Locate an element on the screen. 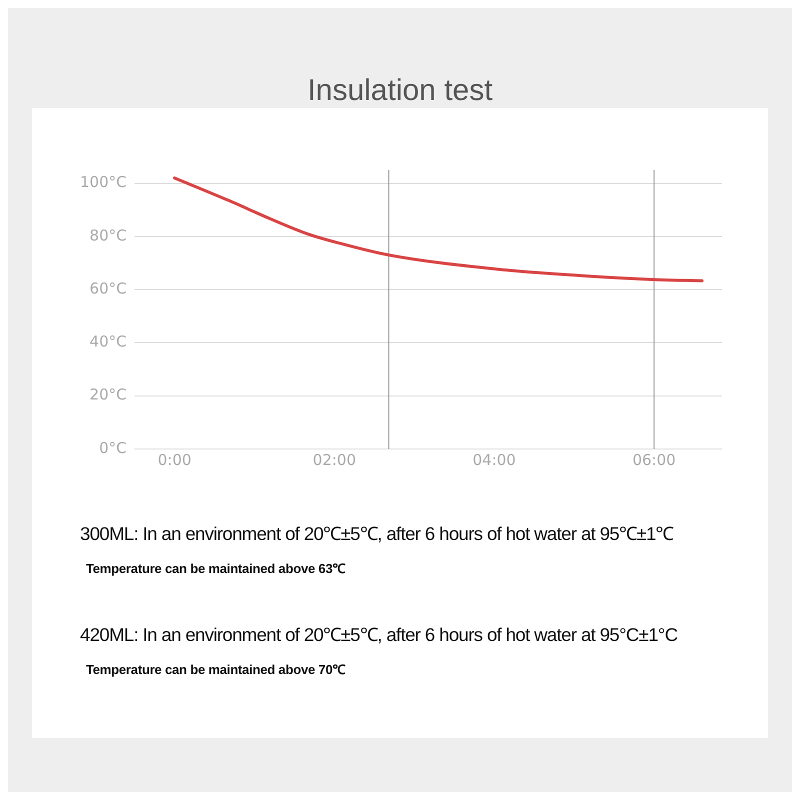 The width and height of the screenshot is (800, 800). y-tick-label: 0°C is located at coordinates (113, 447).